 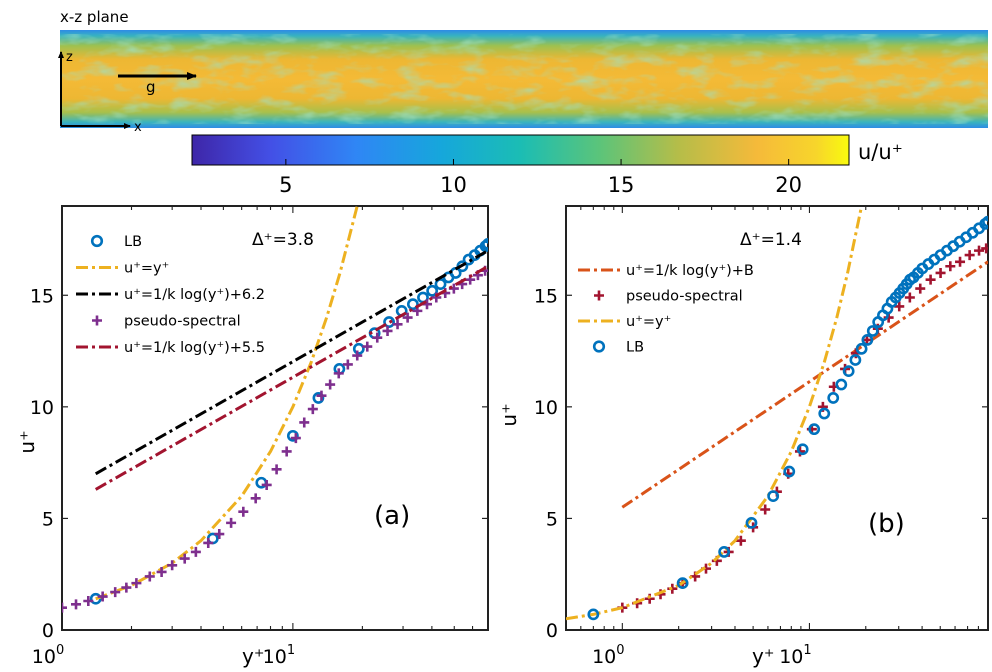 What do you see at coordinates (788, 185) in the screenshot?
I see `colorbar-tick-label: 20` at bounding box center [788, 185].